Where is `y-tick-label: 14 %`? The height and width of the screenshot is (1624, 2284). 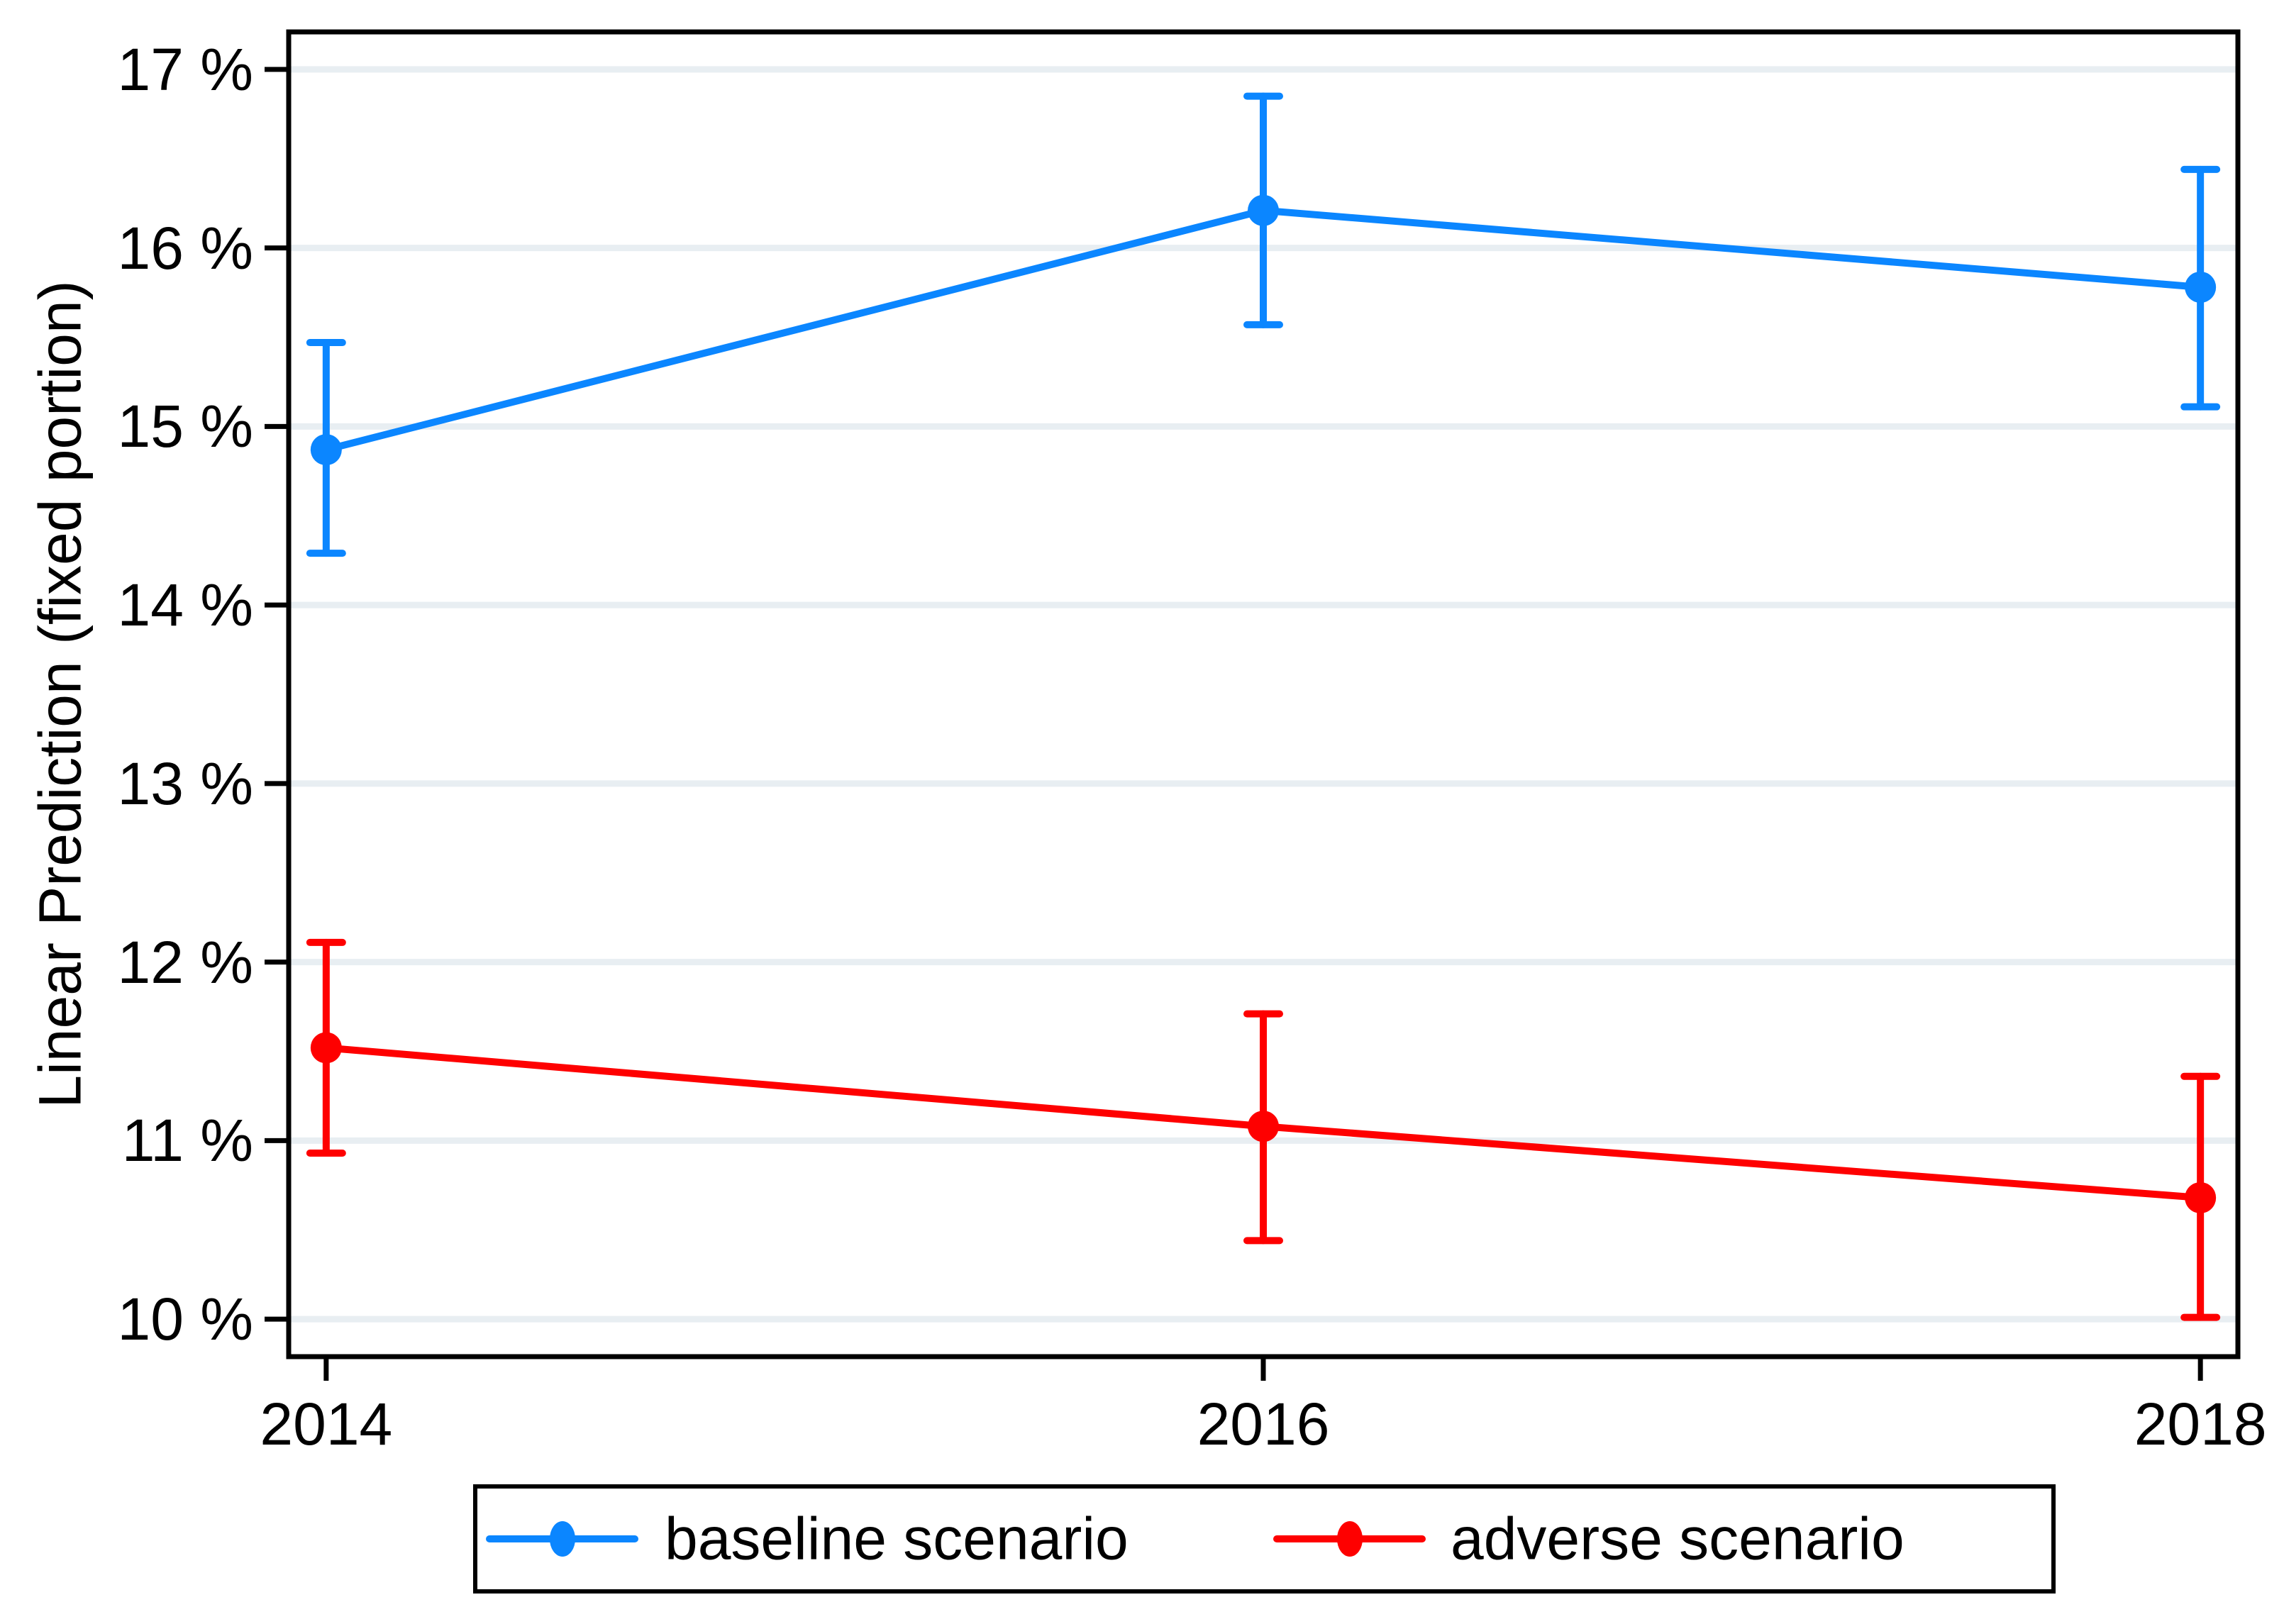
y-tick-label: 14 % is located at coordinates (185, 605).